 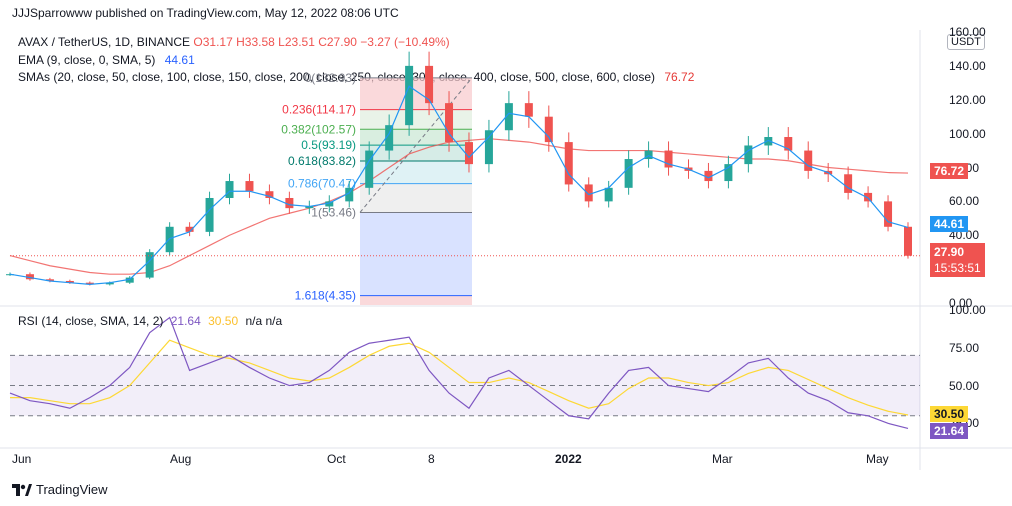 I want to click on fib-level-label: 1.618(4.35), so click(x=325, y=296).